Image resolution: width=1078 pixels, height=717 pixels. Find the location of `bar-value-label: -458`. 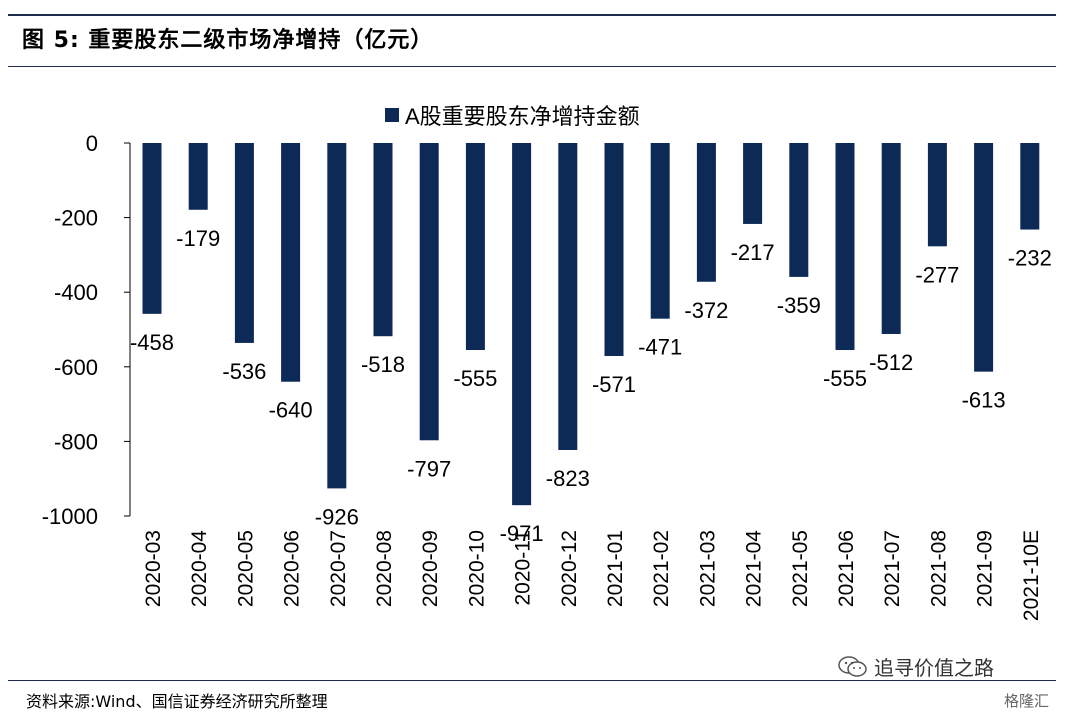

bar-value-label: -458 is located at coordinates (152, 342).